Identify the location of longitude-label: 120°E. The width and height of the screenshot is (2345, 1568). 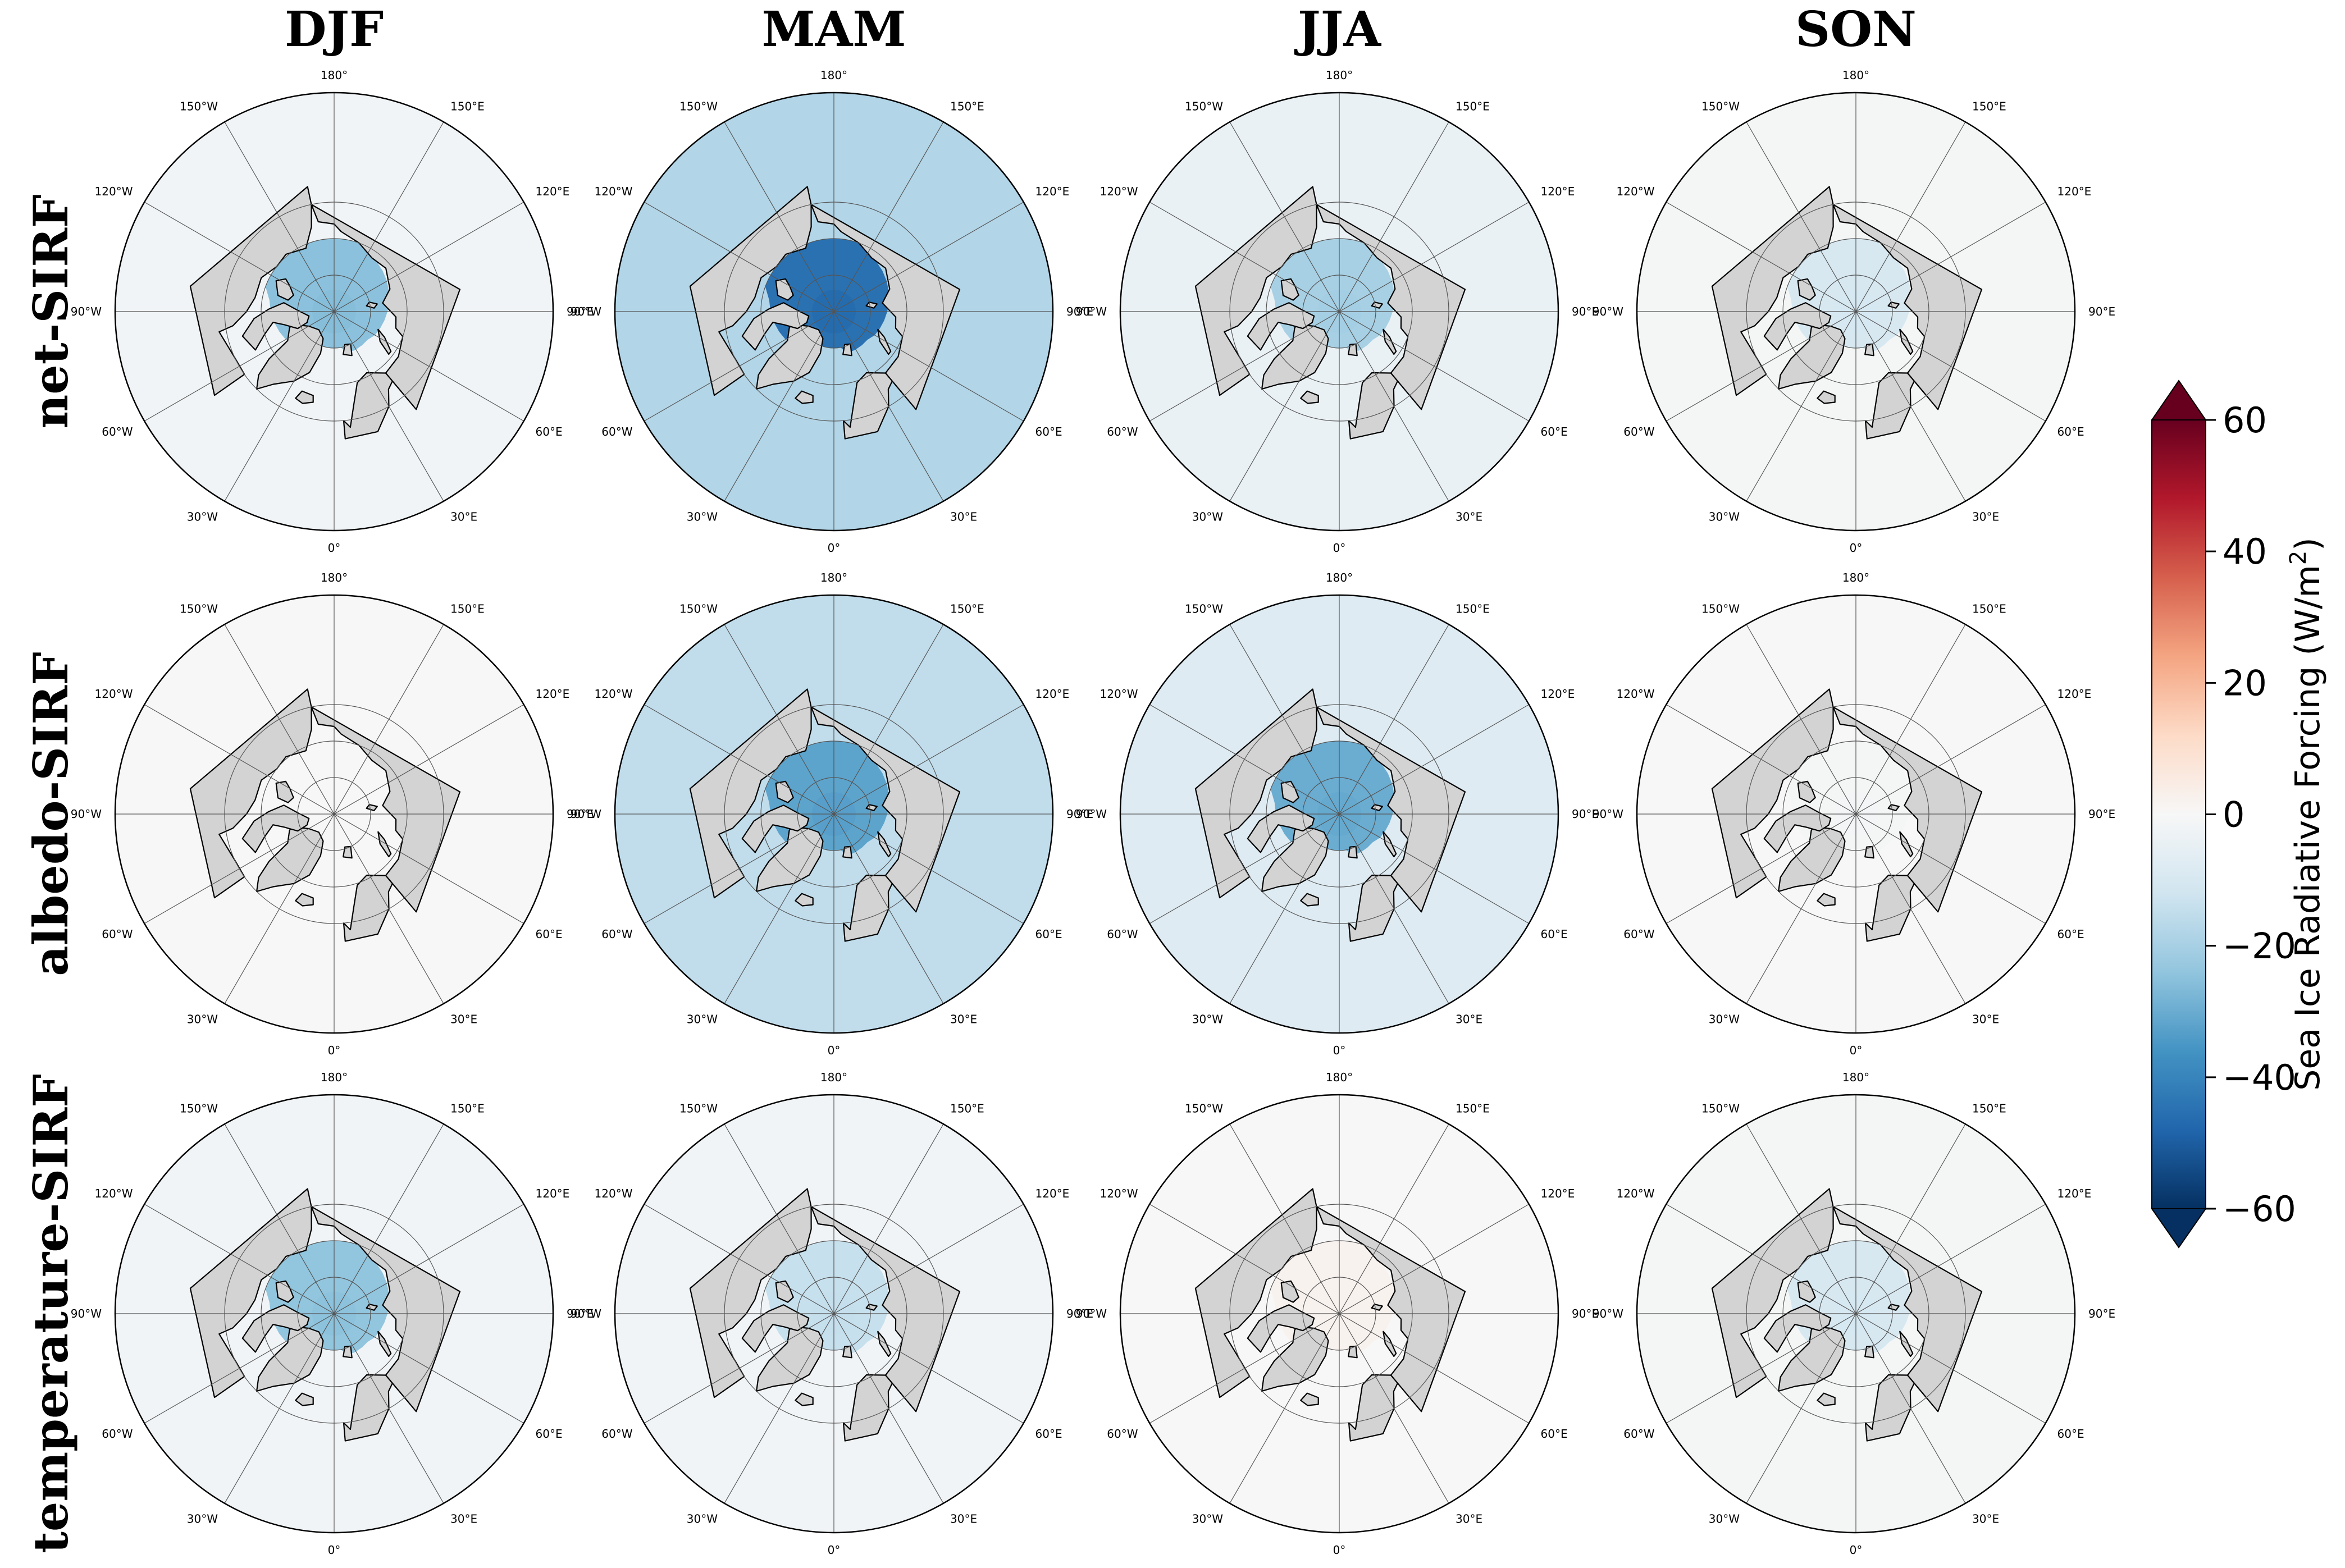
(2074, 191).